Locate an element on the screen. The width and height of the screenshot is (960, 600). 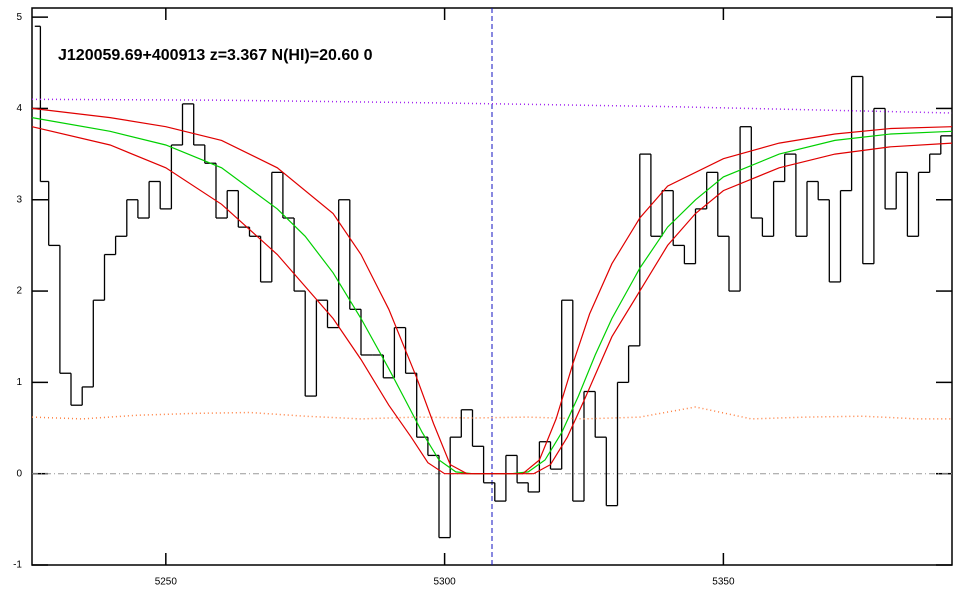
y-tick-label: 3 is located at coordinates (19, 199).